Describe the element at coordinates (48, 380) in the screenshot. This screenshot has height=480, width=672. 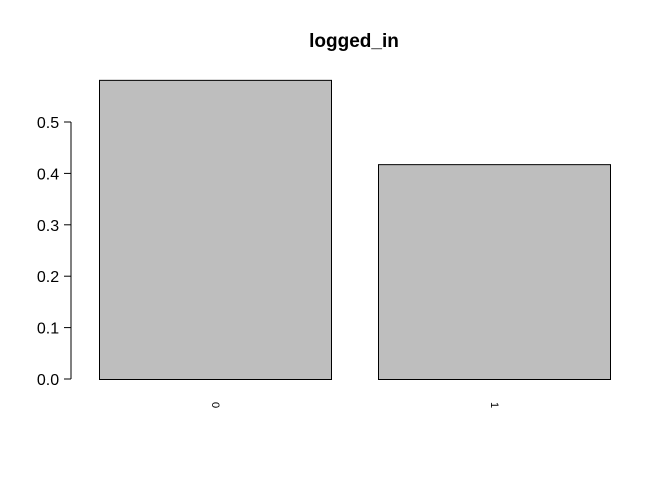
I see `y-tick-label: 0.0` at that location.